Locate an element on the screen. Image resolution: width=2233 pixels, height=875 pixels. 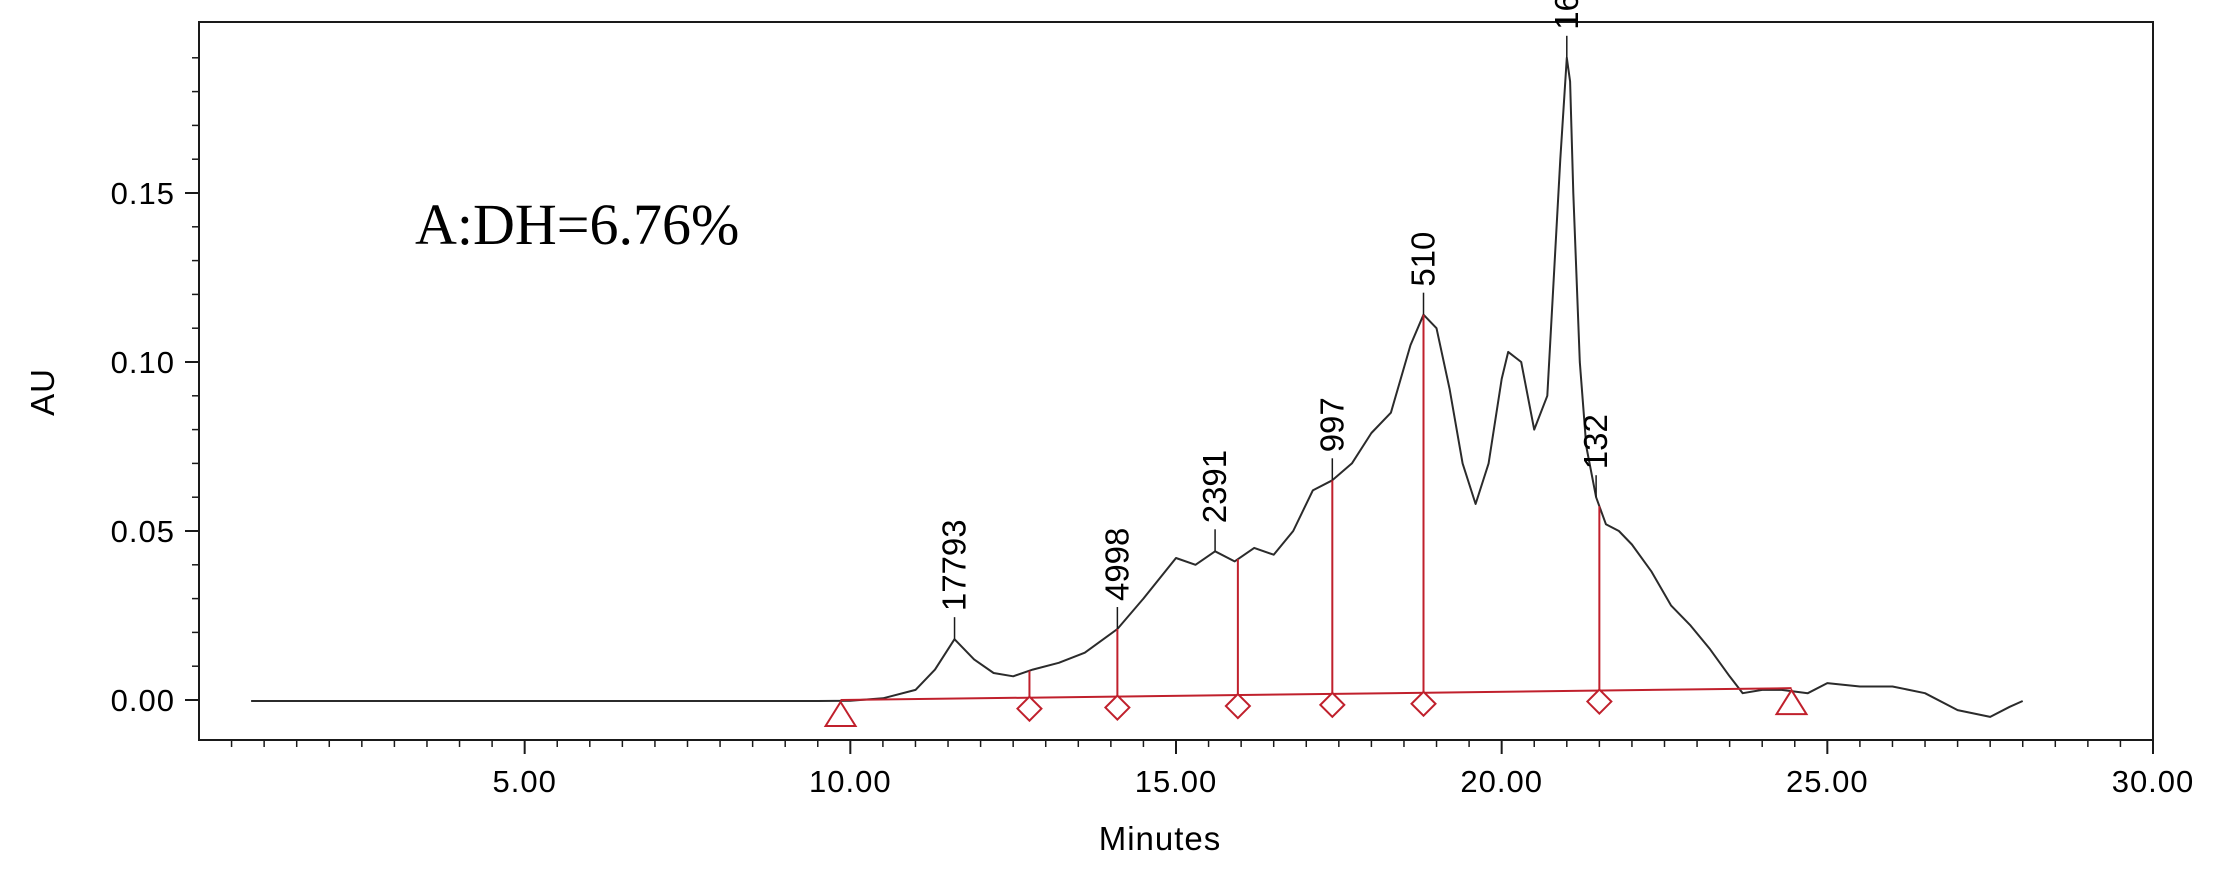
x-tick-label: 25.00 is located at coordinates (1827, 781).